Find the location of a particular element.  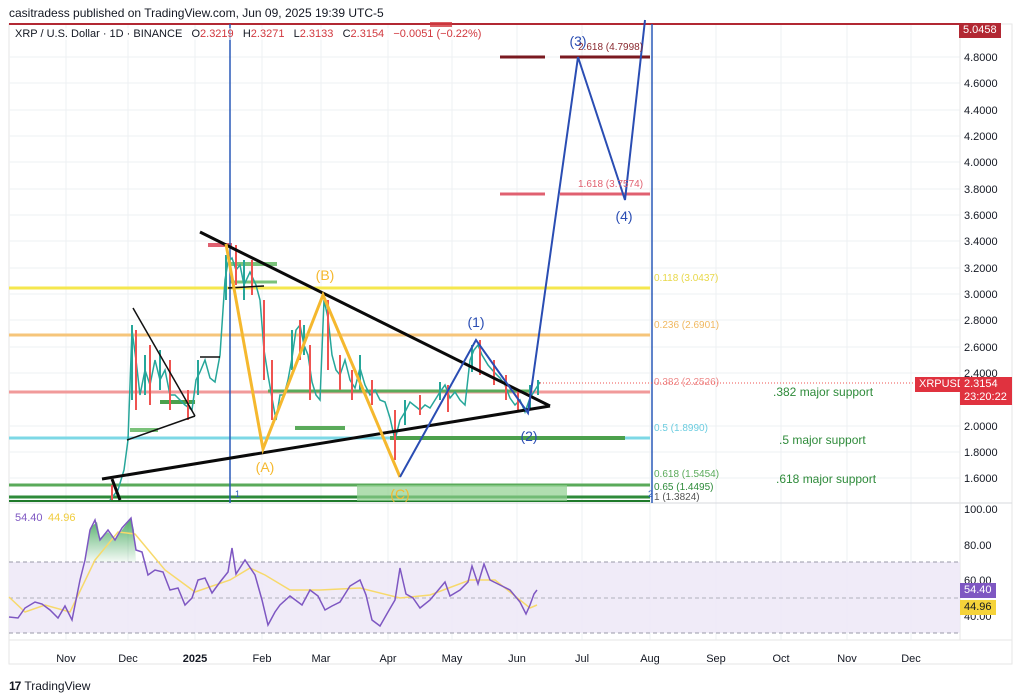

wave-b-label: (B) is located at coordinates (325, 275).